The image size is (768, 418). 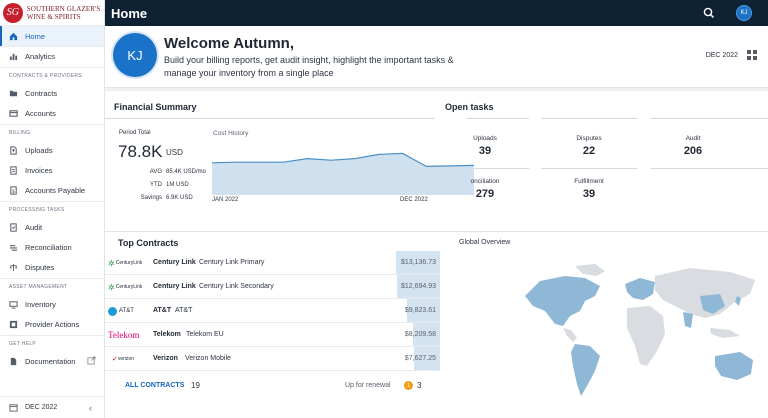 I want to click on map-region-north-america, so click(x=562, y=301).